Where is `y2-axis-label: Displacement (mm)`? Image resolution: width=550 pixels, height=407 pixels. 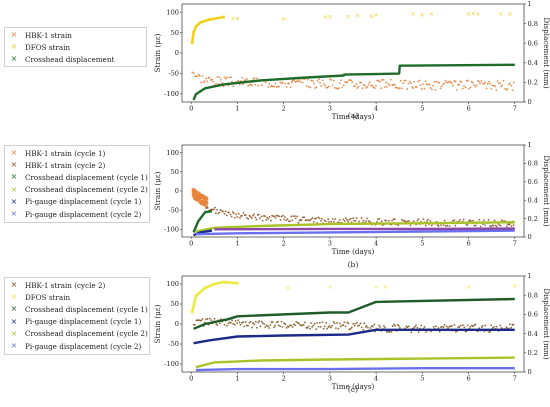 y2-axis-label: Displacement (mm) is located at coordinates (546, 191).